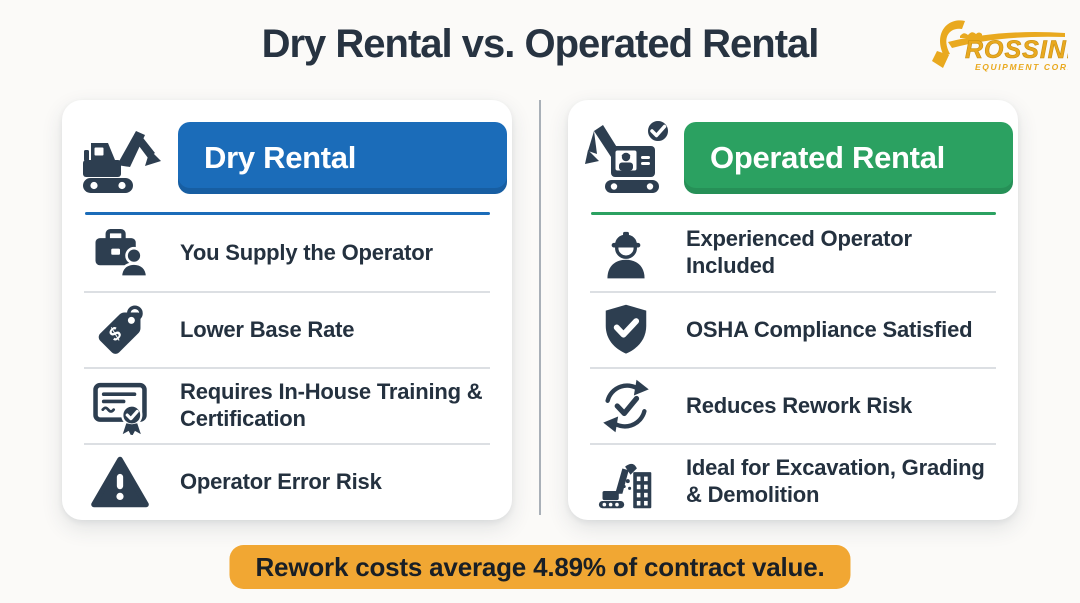 Image resolution: width=1080 pixels, height=603 pixels. I want to click on operated-rental-header: Operated Rental, so click(793, 148).